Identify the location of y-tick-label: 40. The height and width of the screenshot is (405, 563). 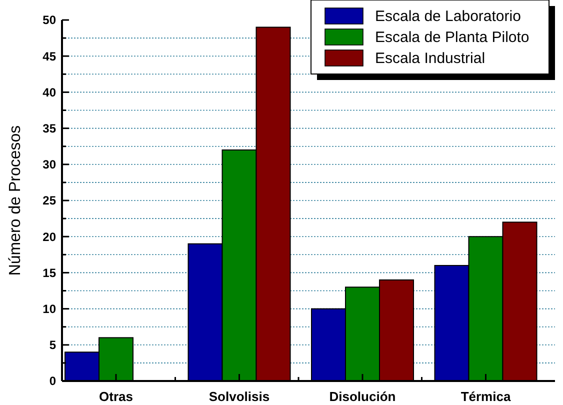
(49, 92).